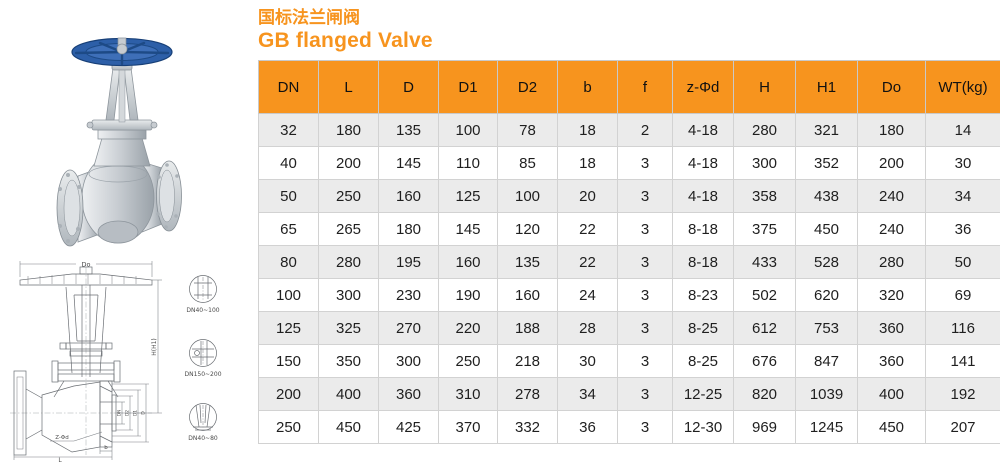 The image size is (1000, 467). What do you see at coordinates (963, 361) in the screenshot?
I see `table-cell: 141` at bounding box center [963, 361].